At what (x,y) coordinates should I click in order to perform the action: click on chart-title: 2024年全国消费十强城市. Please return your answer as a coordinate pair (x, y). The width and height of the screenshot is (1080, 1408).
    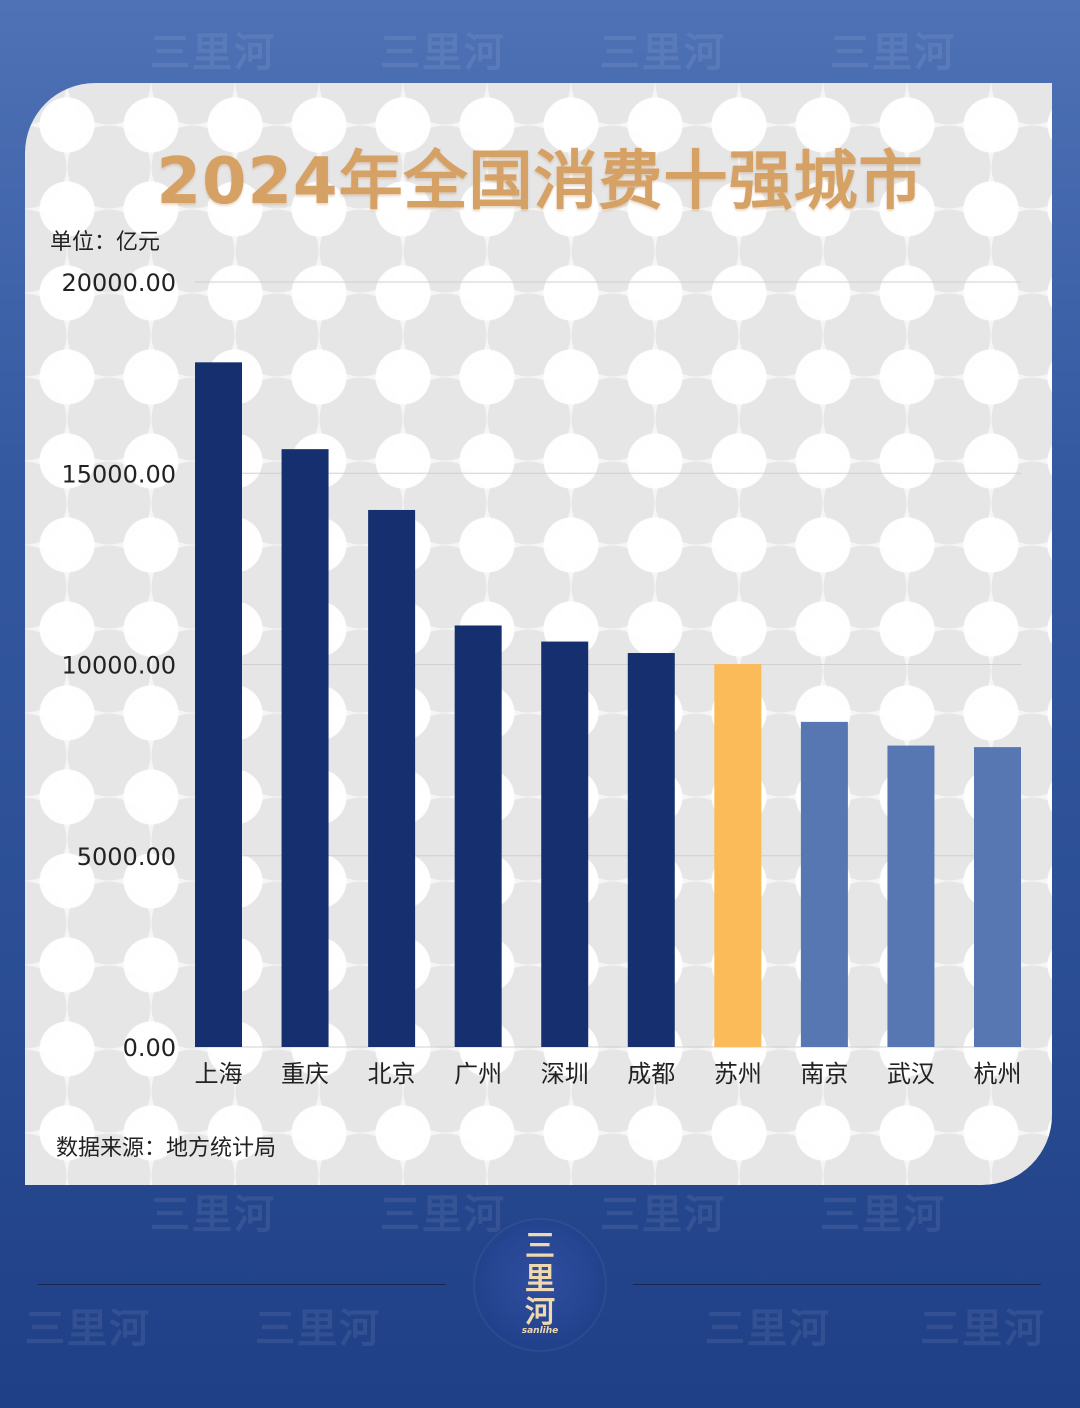
    Looking at the image, I should click on (540, 182).